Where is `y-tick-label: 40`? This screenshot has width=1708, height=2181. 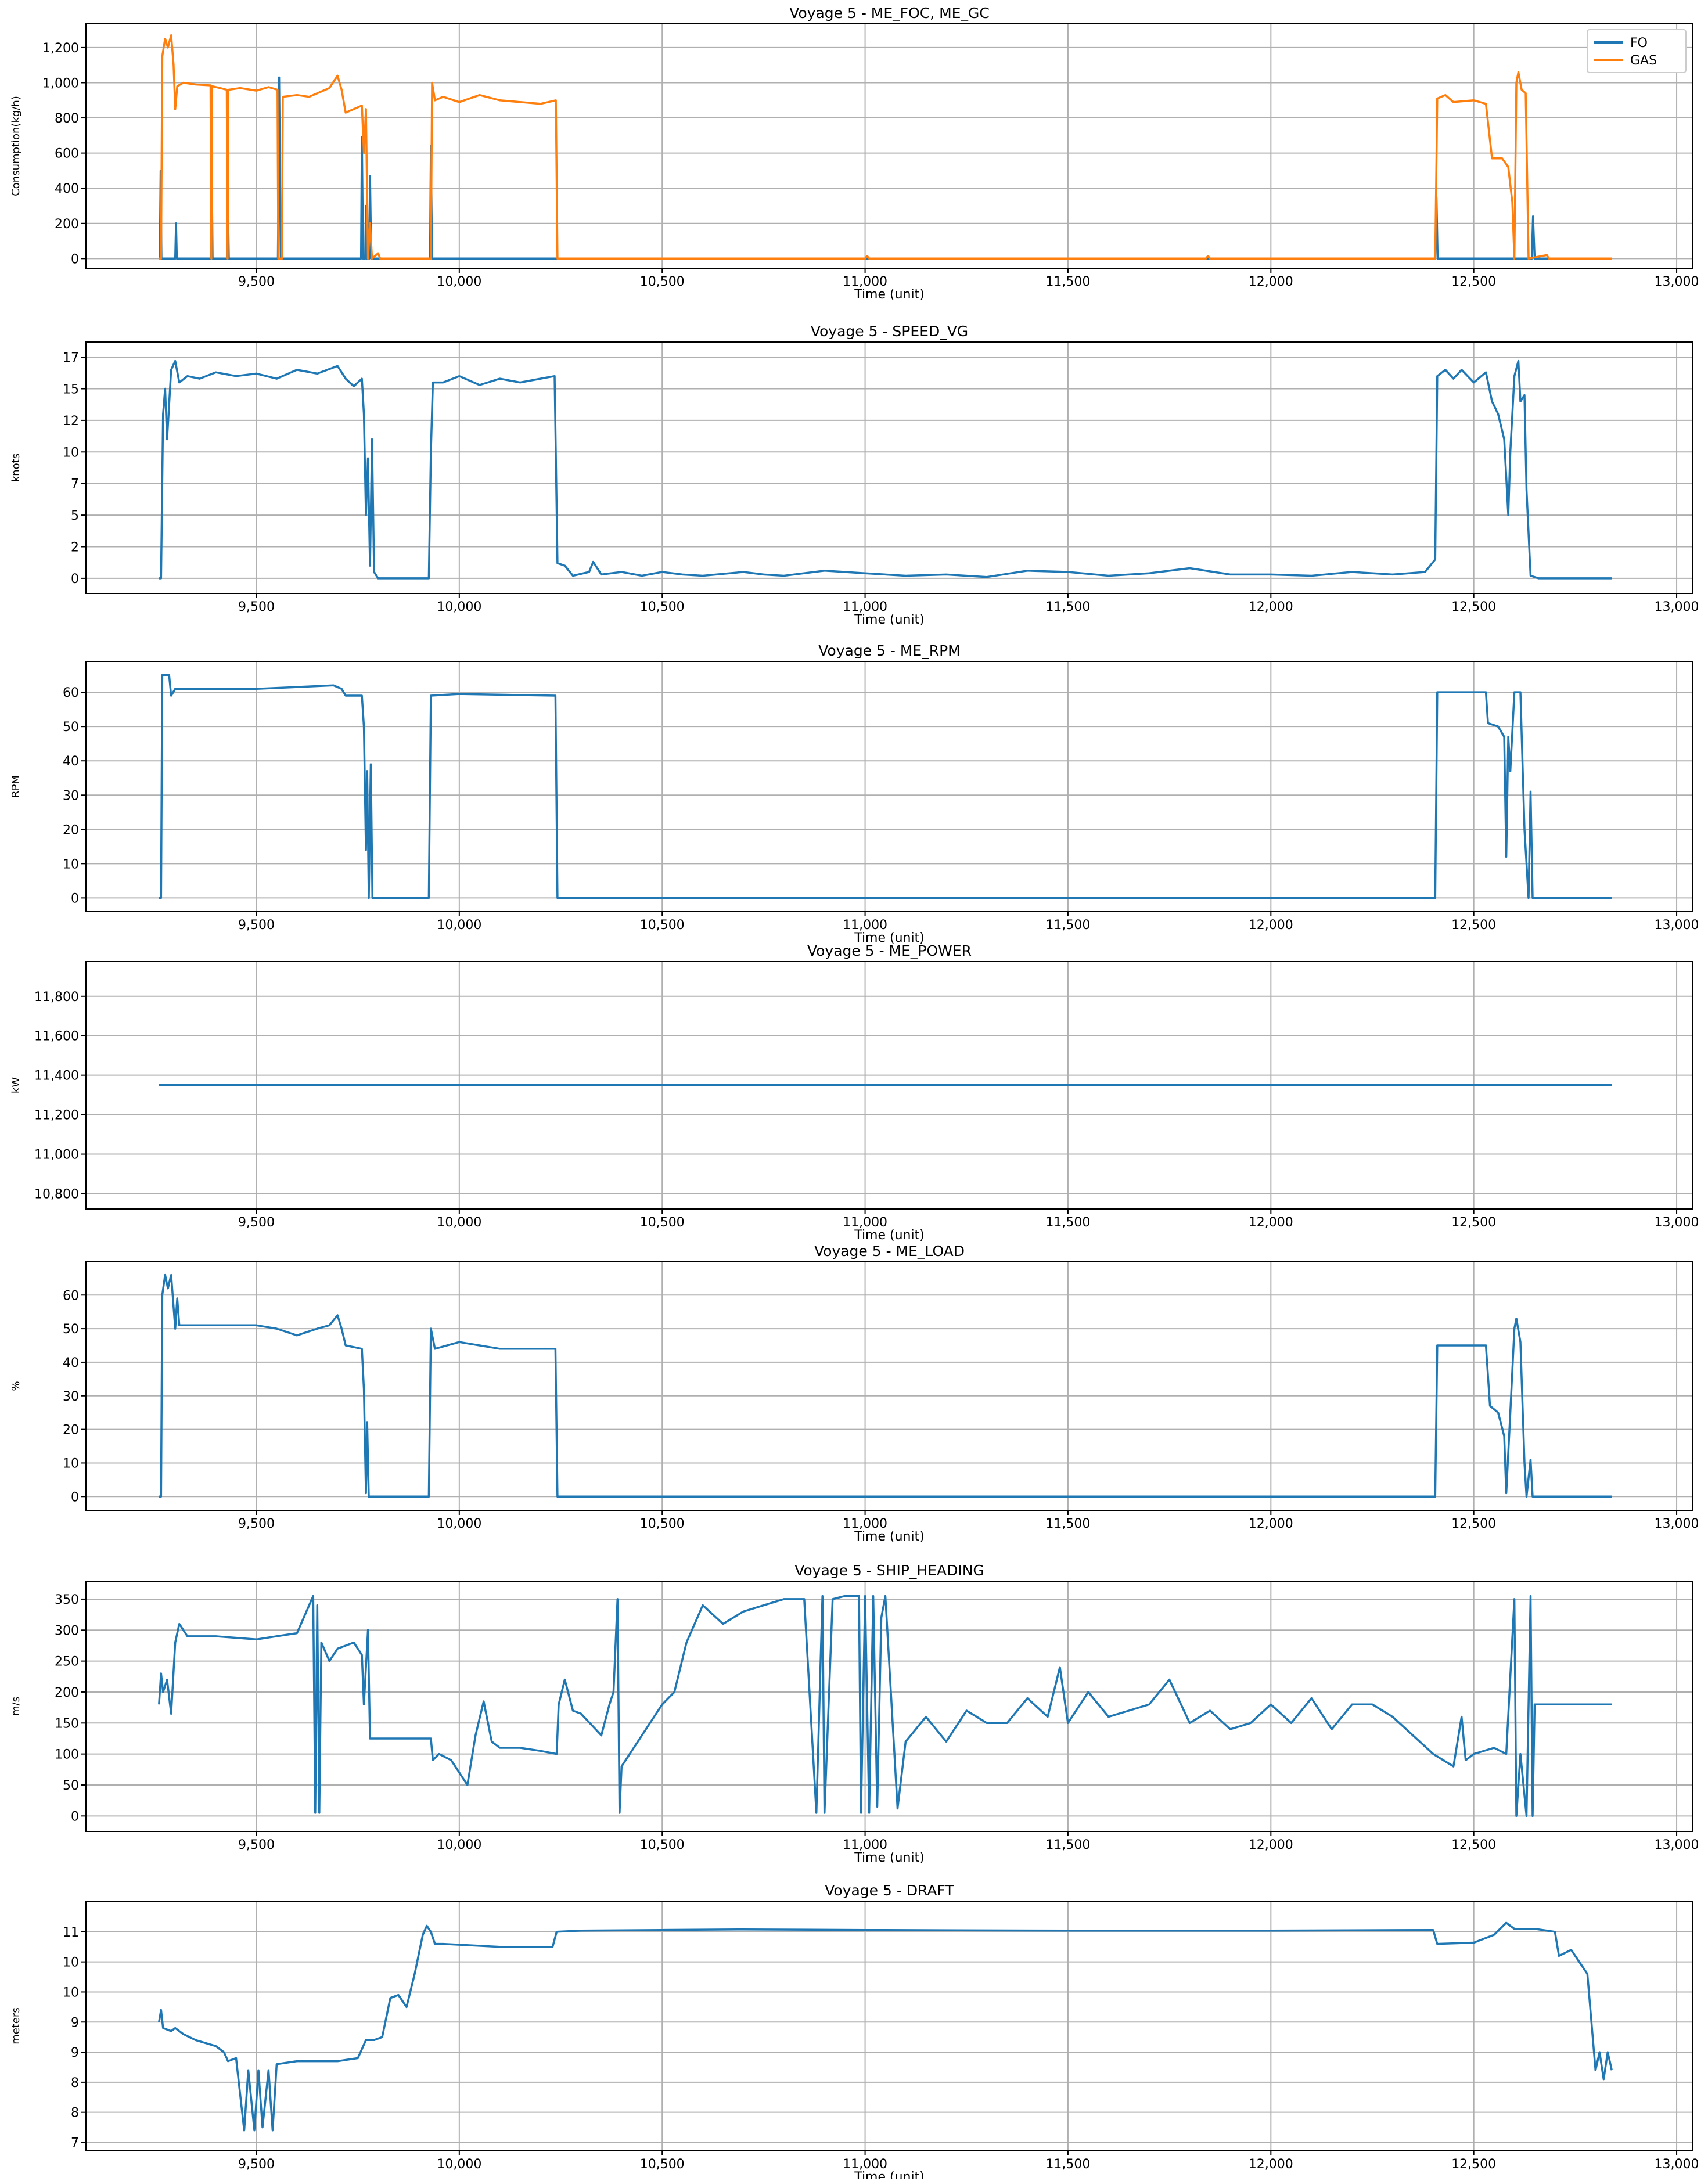
y-tick-label: 40 is located at coordinates (71, 1363).